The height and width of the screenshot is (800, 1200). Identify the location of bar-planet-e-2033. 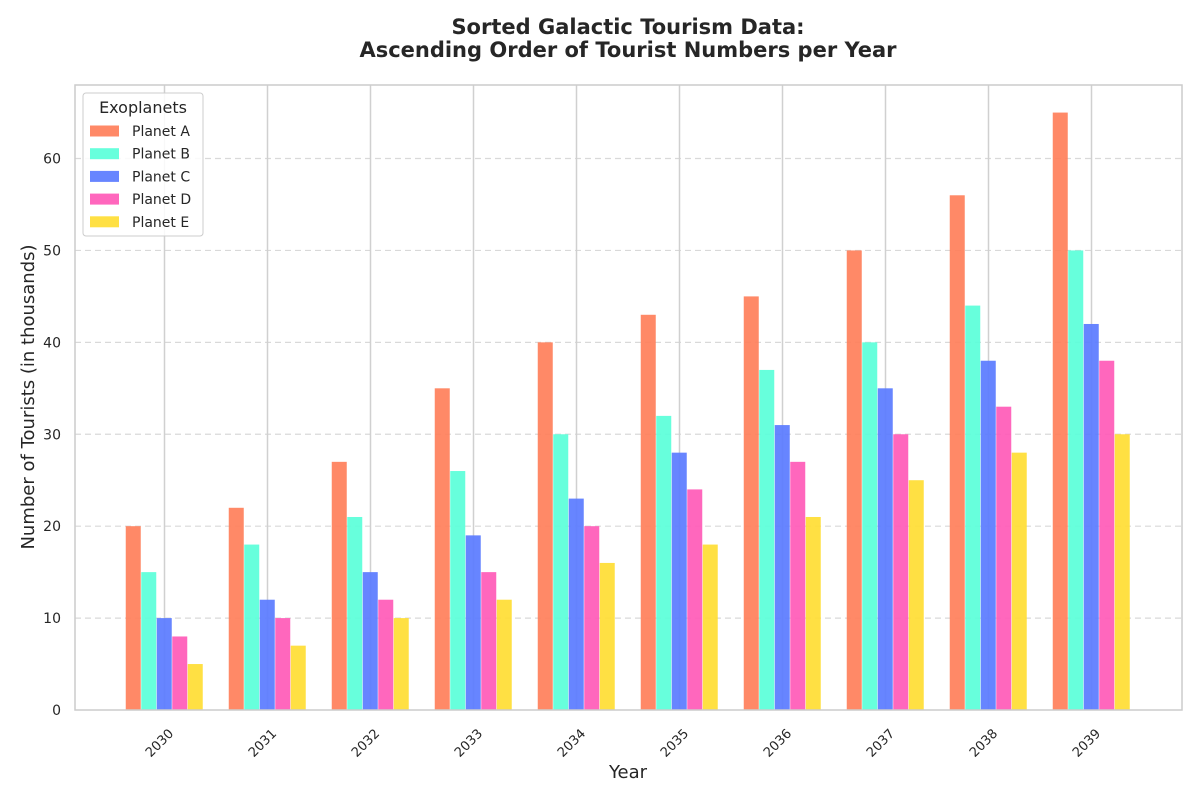
(504, 654).